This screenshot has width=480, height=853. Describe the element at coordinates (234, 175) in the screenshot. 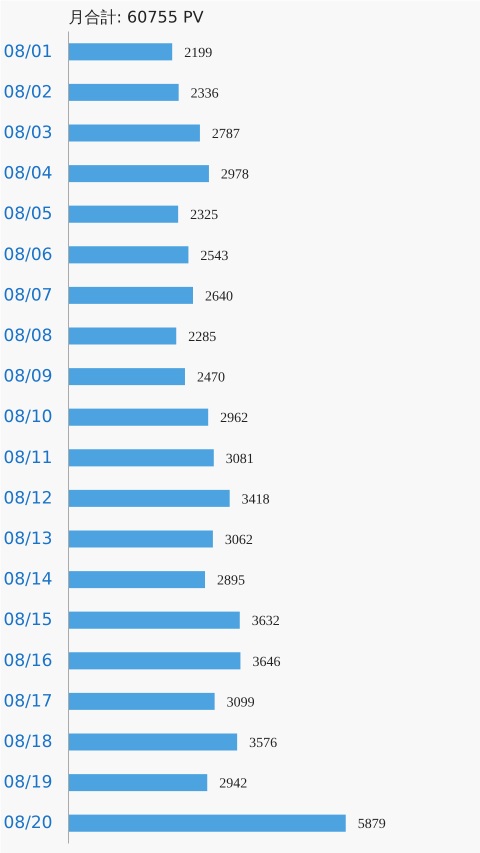

I see `data-label: 2978` at that location.